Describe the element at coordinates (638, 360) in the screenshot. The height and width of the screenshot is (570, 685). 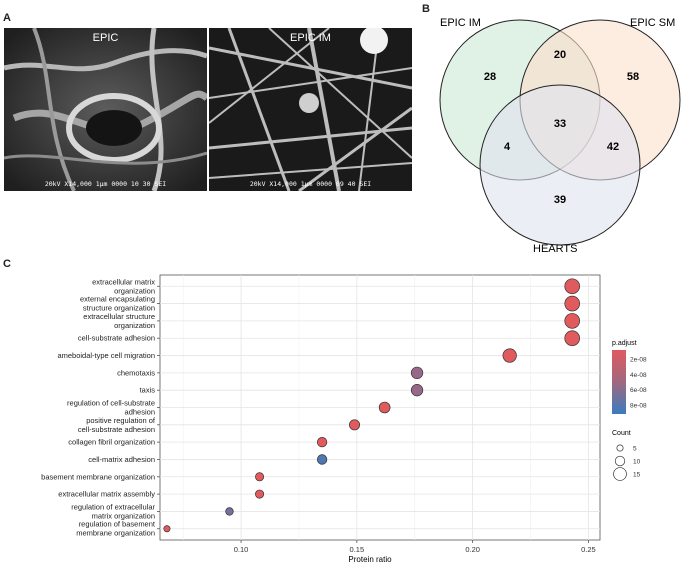
I see `legend-color-label: 2e-08` at that location.